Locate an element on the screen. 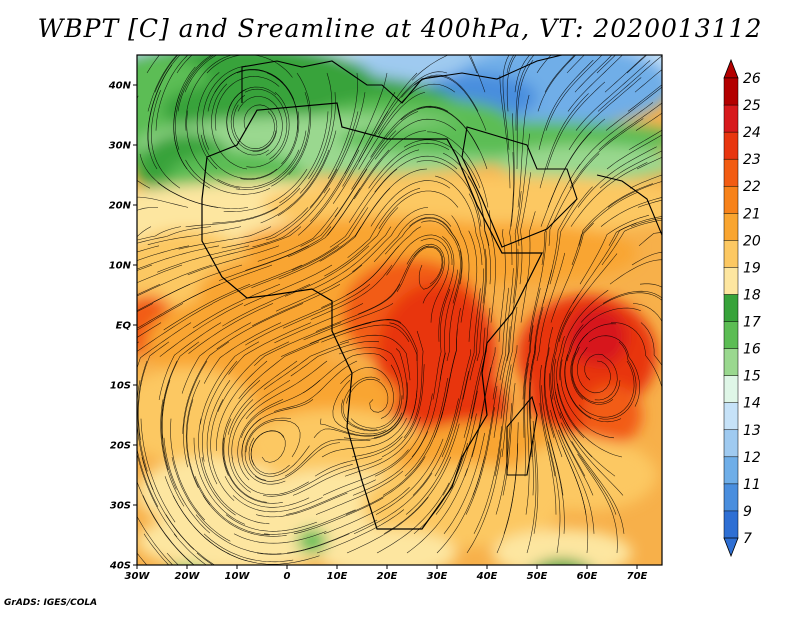  lon-tick-label: 60E is located at coordinates (587, 576).